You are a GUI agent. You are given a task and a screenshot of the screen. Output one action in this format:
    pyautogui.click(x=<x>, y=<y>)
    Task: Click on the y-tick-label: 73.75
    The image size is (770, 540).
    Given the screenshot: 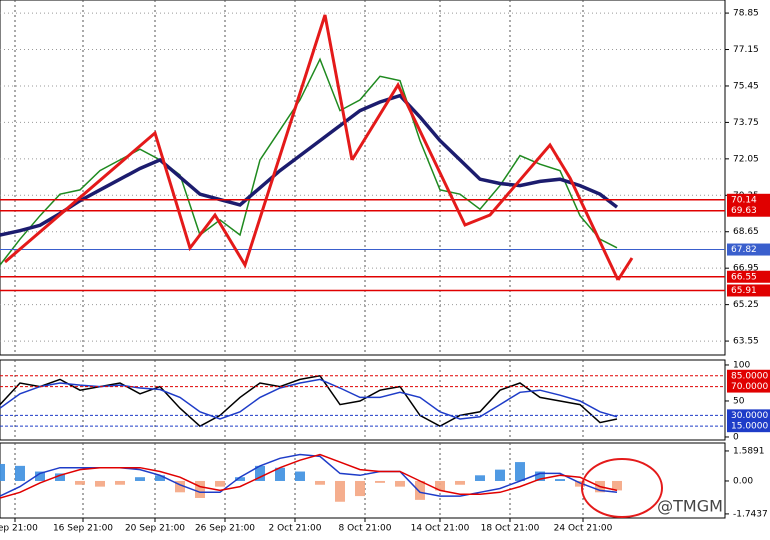 What is the action you would take?
    pyautogui.click(x=746, y=123)
    